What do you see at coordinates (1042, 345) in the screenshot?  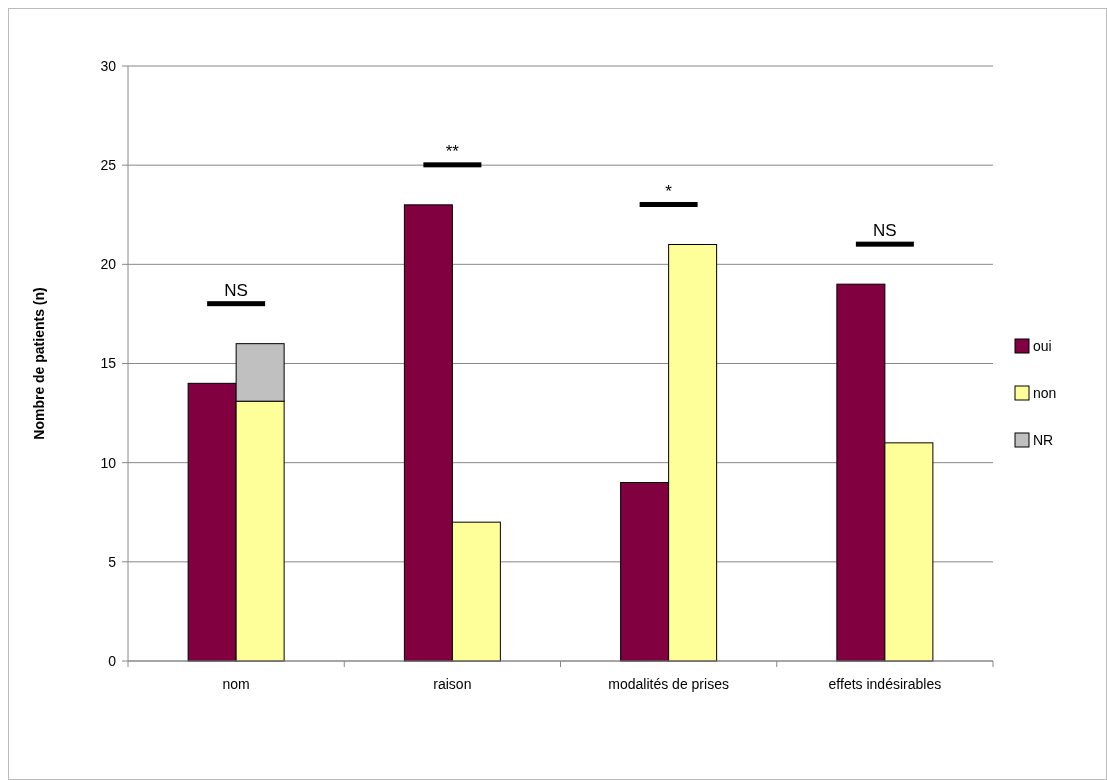 I see `legend-label: oui` at bounding box center [1042, 345].